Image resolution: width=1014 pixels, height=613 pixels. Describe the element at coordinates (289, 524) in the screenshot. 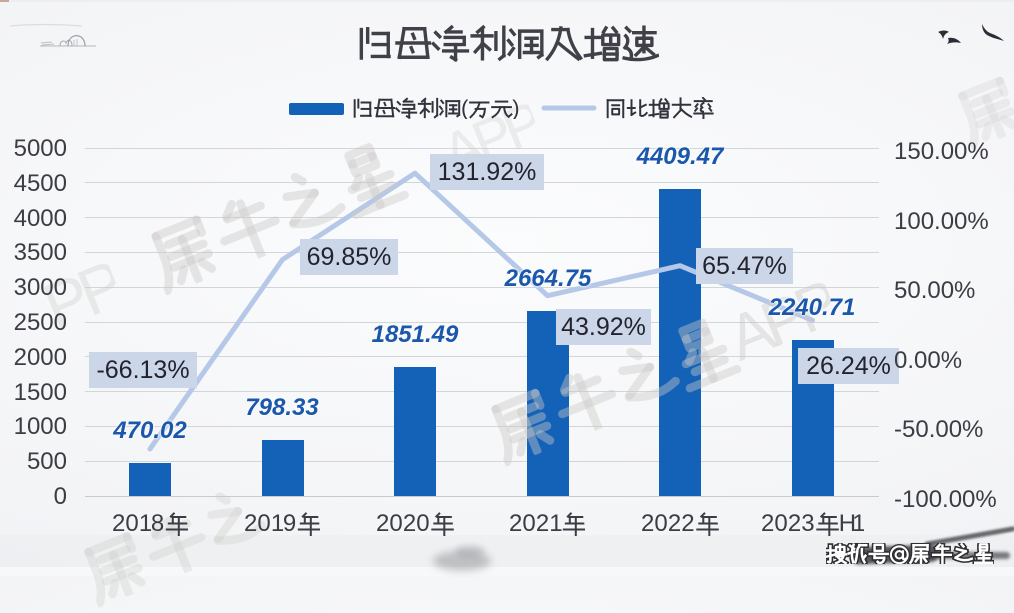

I see `svg-text: 9` at that location.